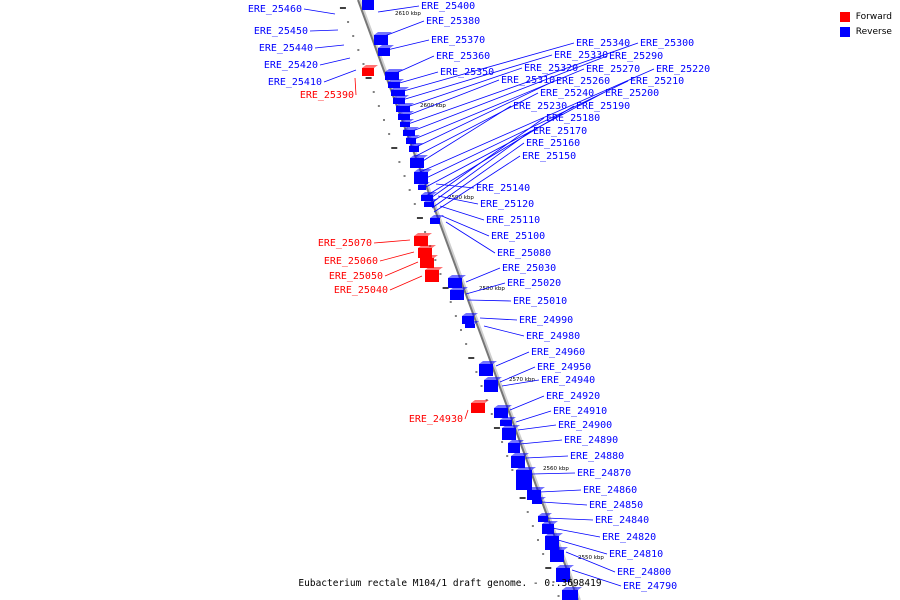  Describe the element at coordinates (492, 289) in the screenshot. I see `kbp-tick-label: 2580 kbp` at that location.